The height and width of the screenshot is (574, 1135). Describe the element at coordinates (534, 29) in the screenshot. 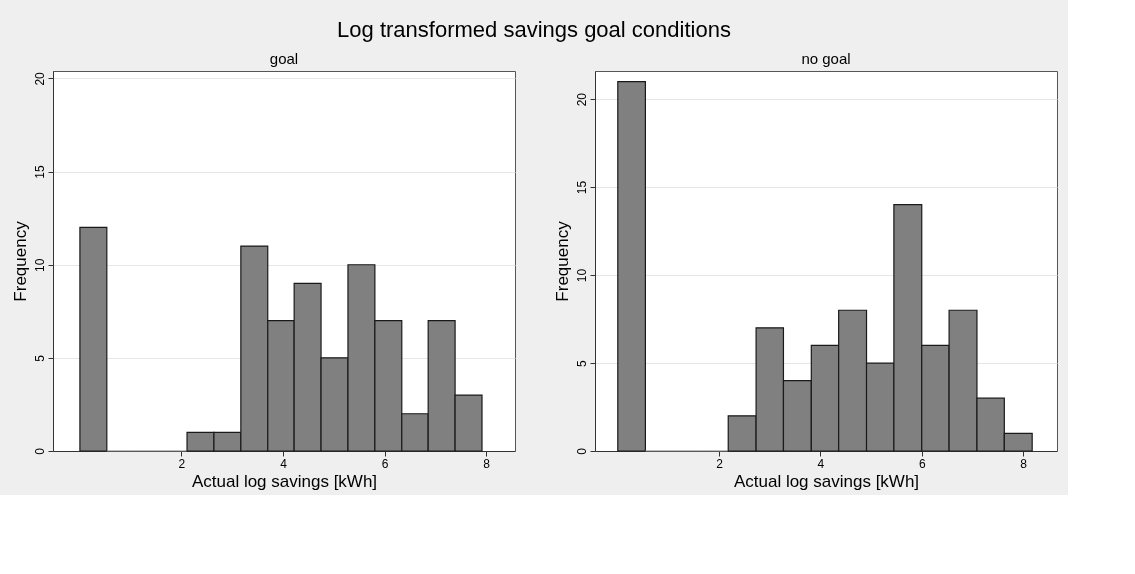

I see `chart-title: Log transformed savings goal conditions` at that location.